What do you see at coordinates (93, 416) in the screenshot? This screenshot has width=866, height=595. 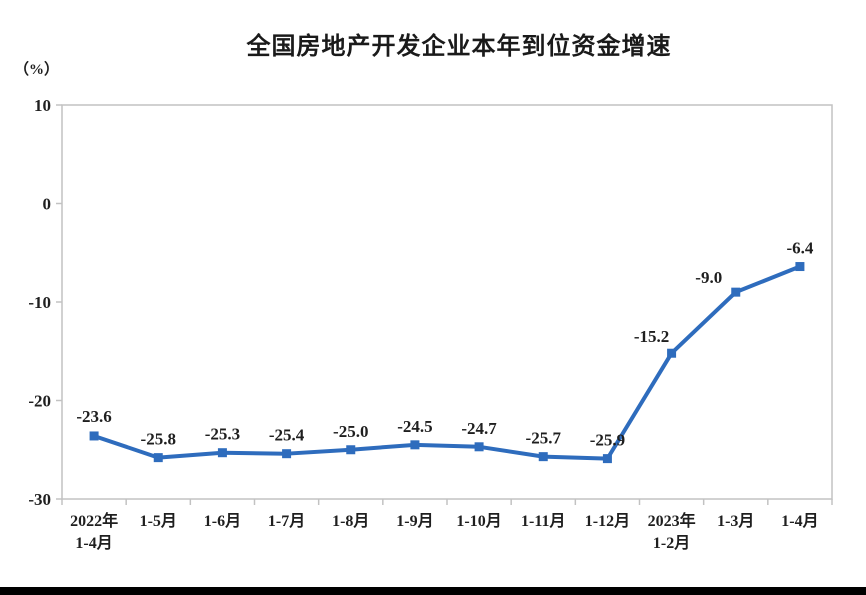 I see `data-point-label: -23.6` at bounding box center [93, 416].